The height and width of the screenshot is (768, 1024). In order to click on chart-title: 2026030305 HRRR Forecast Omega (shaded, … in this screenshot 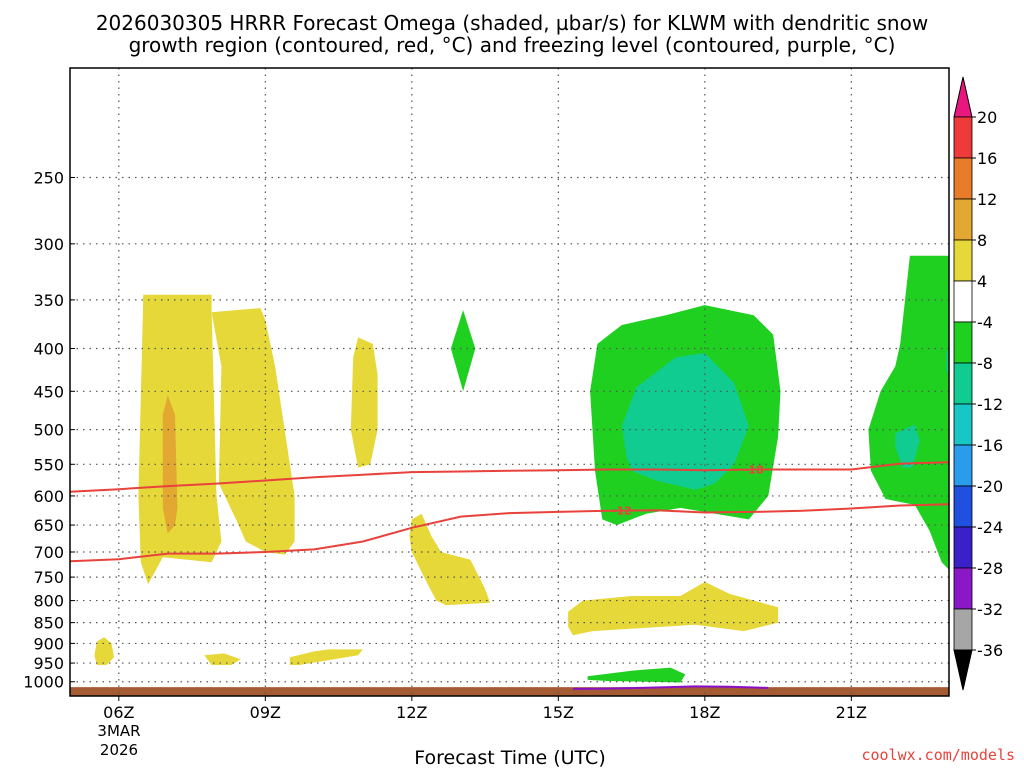, I will do `click(512, 34)`.